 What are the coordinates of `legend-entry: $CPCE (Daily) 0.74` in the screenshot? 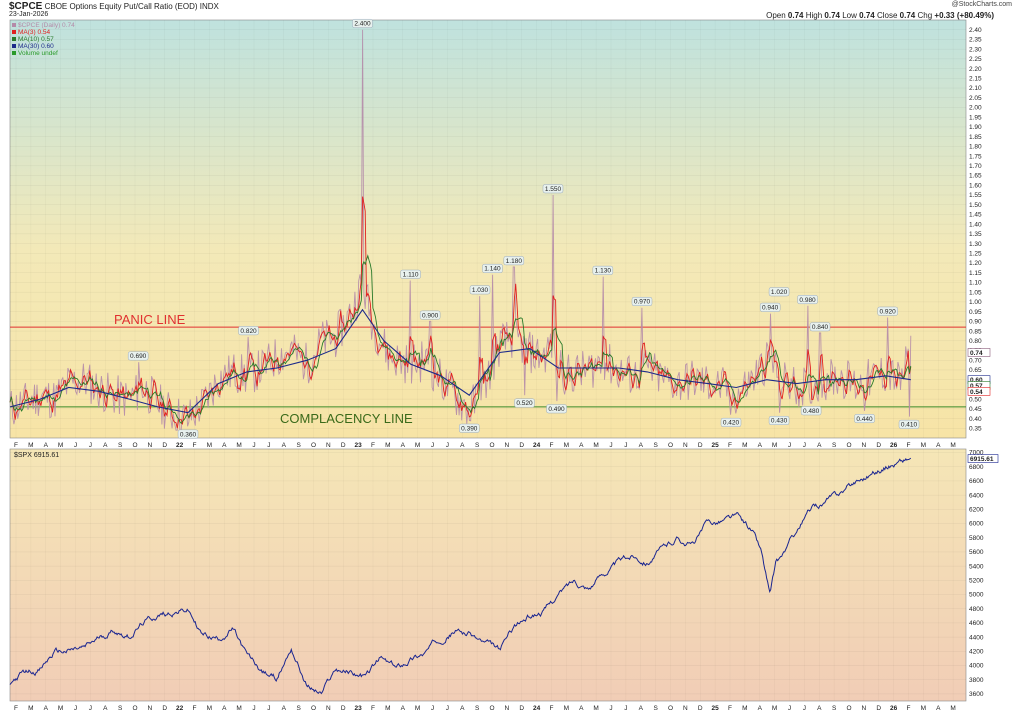 It's located at (46, 25).